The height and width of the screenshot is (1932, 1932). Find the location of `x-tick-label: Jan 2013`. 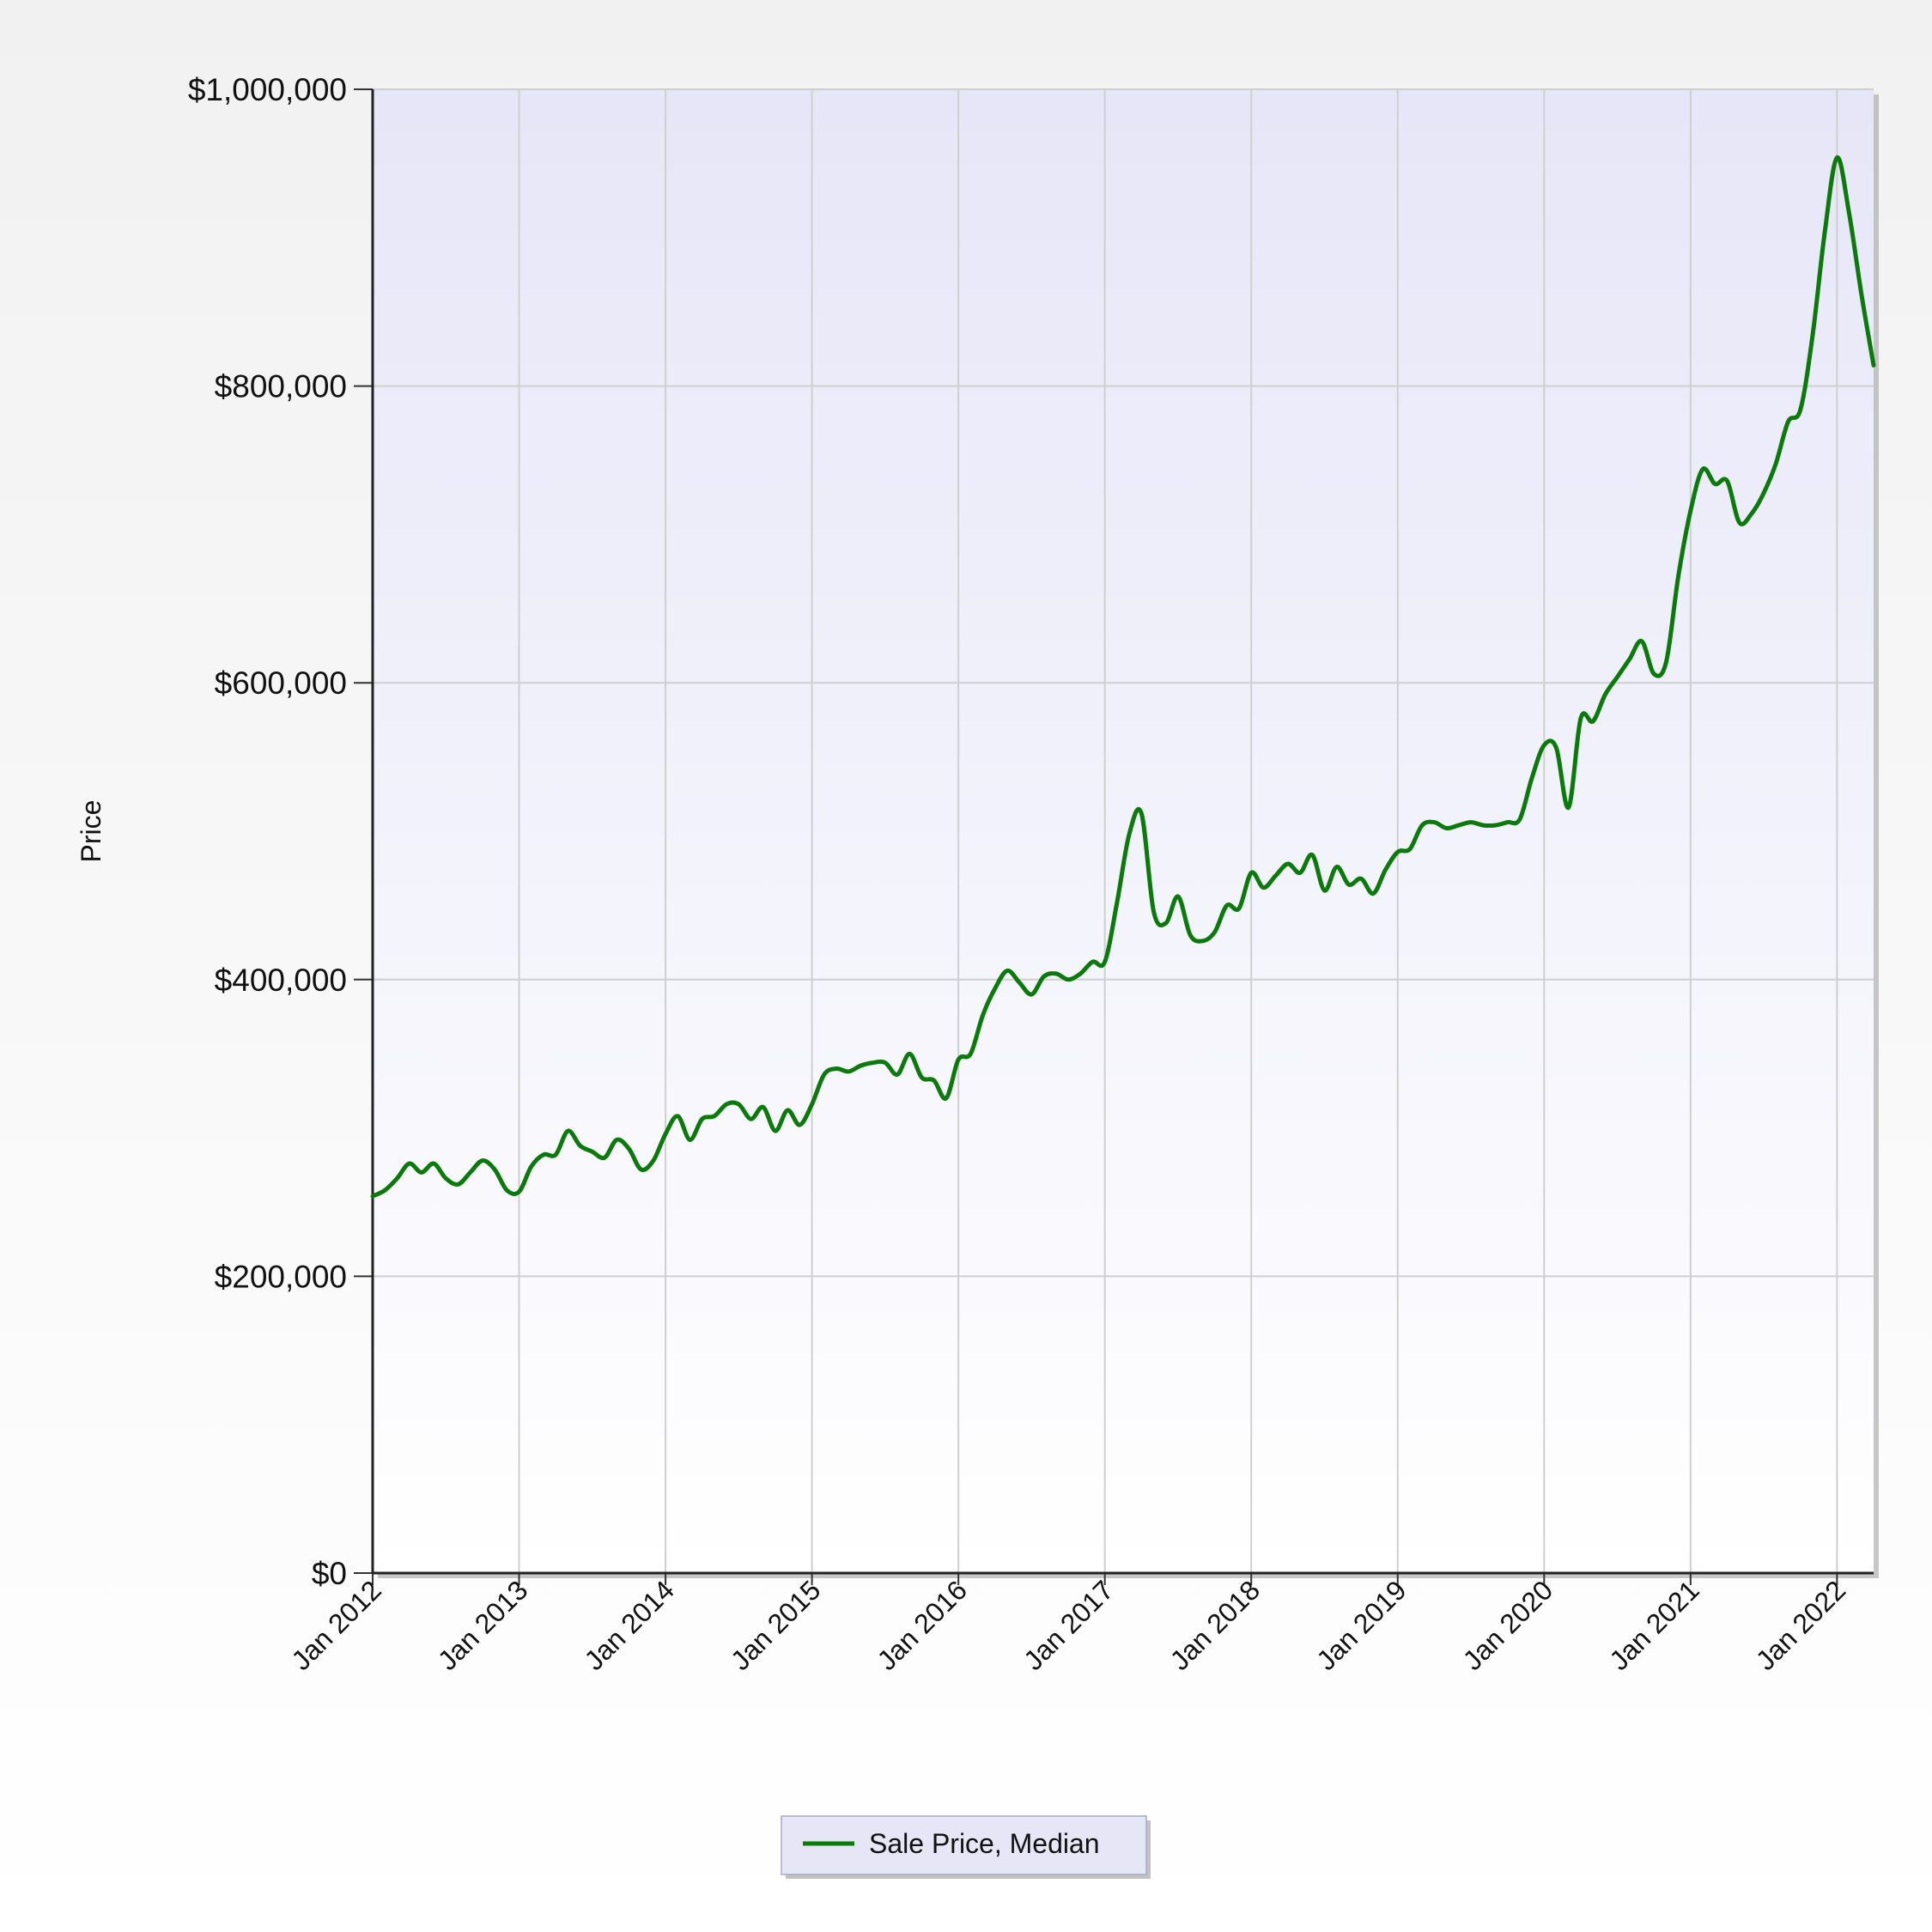

x-tick-label: Jan 2013 is located at coordinates (483, 1625).